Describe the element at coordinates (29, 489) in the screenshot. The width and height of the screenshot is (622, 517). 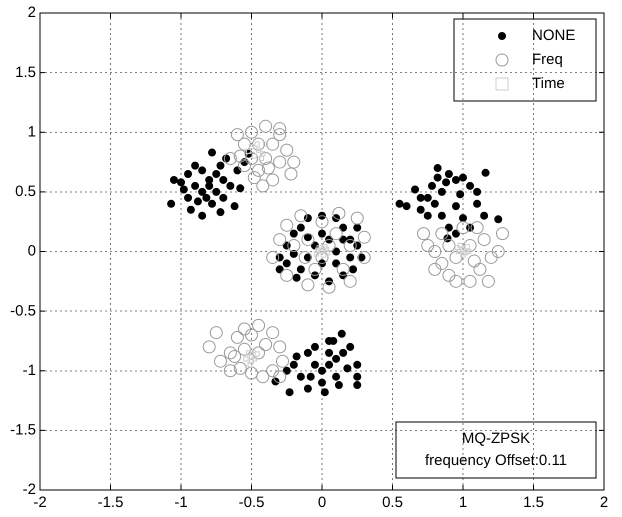
I see `y-tick-label: -2` at that location.